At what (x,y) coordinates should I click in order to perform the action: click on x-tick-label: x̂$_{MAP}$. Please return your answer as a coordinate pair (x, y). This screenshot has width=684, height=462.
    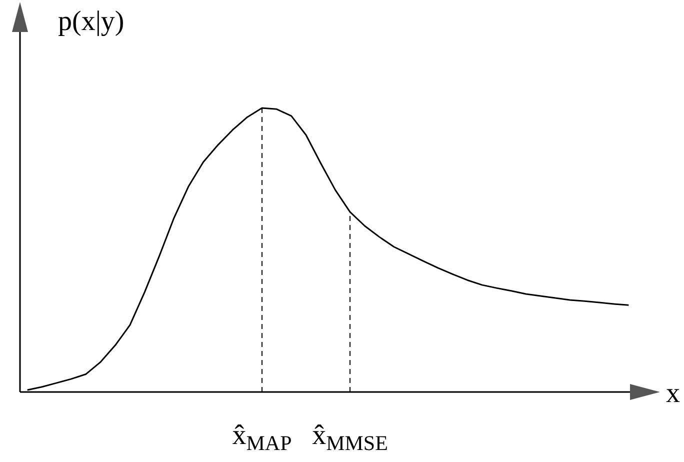
    Looking at the image, I should click on (262, 438).